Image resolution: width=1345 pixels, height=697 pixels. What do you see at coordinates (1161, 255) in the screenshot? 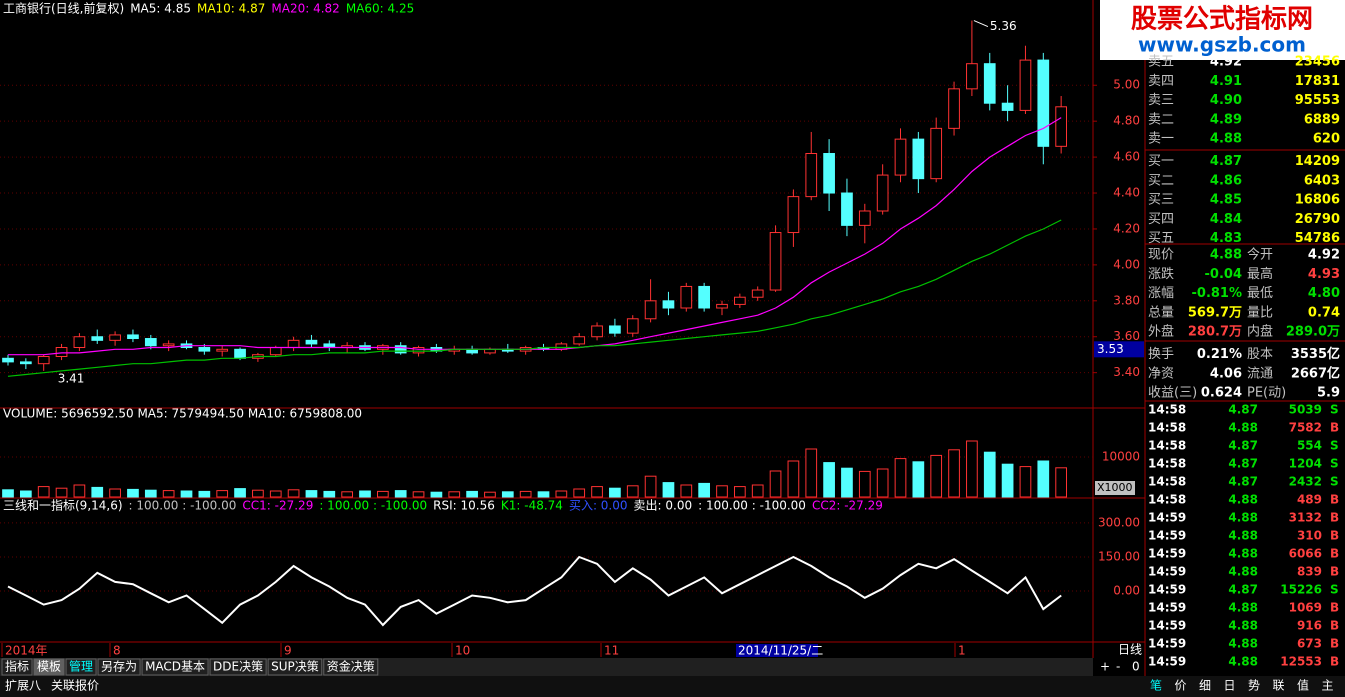
I see `quote-label: 现价` at bounding box center [1161, 255].